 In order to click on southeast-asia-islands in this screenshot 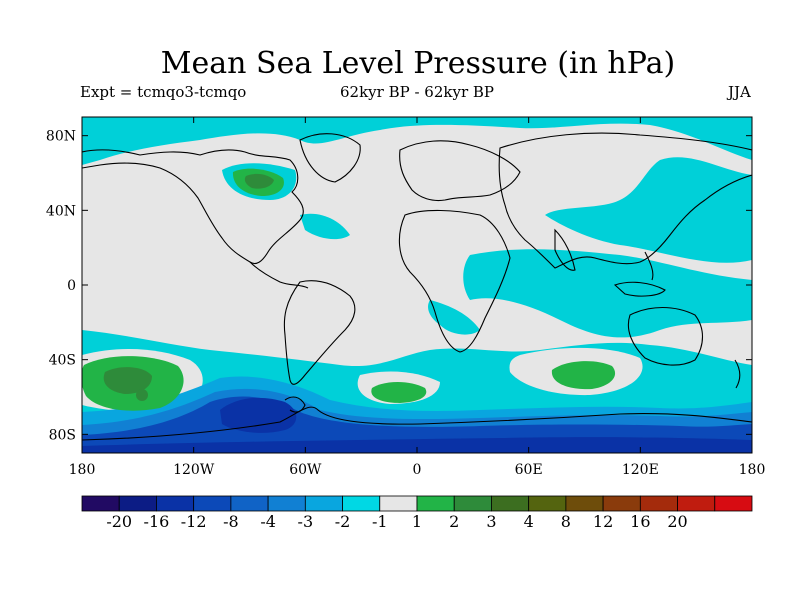, I will do `click(639, 274)`.